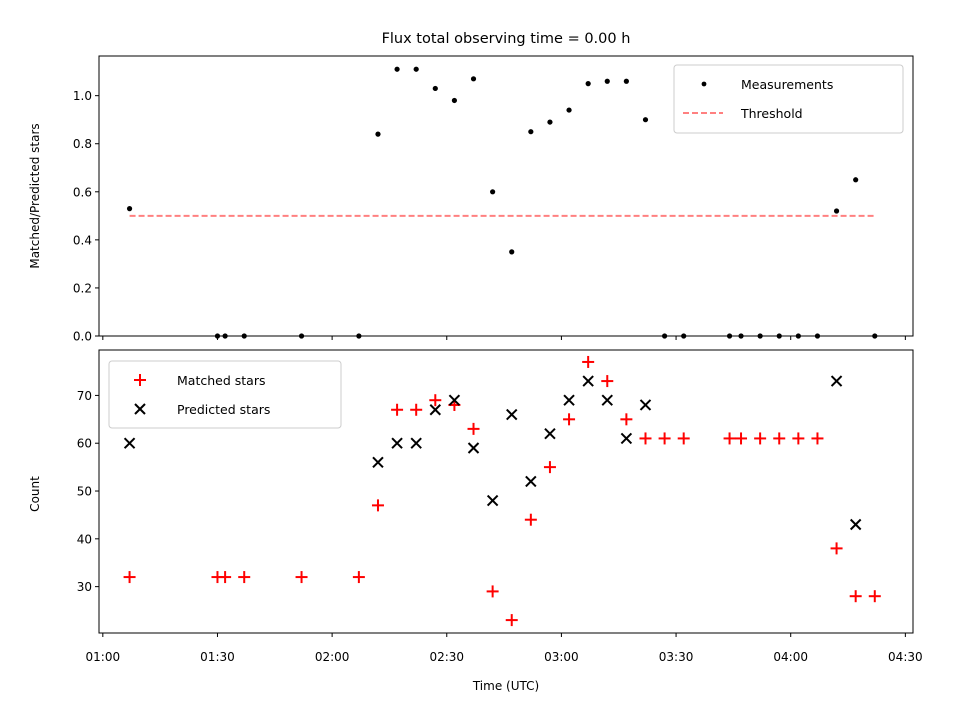  I want to click on x-tick-label: 02:00, so click(332, 657).